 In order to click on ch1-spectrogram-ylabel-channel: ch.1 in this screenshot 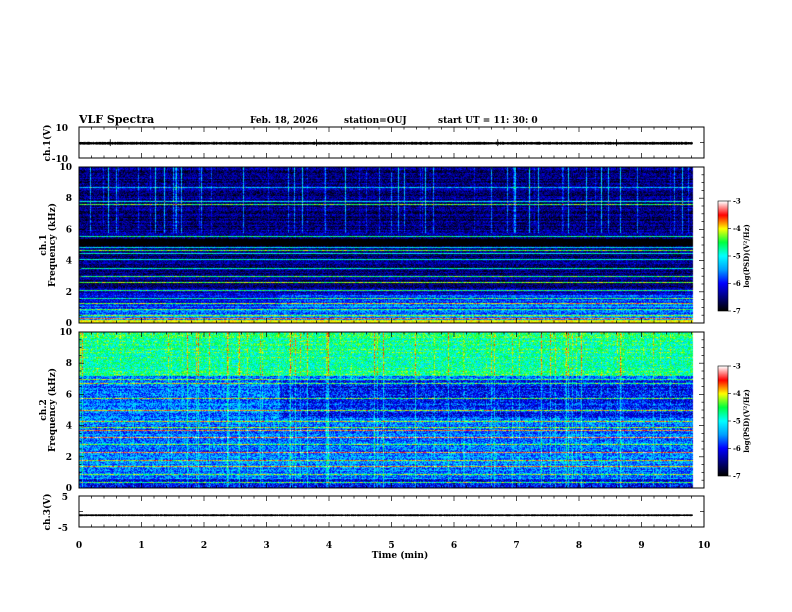, I will do `click(44, 244)`.